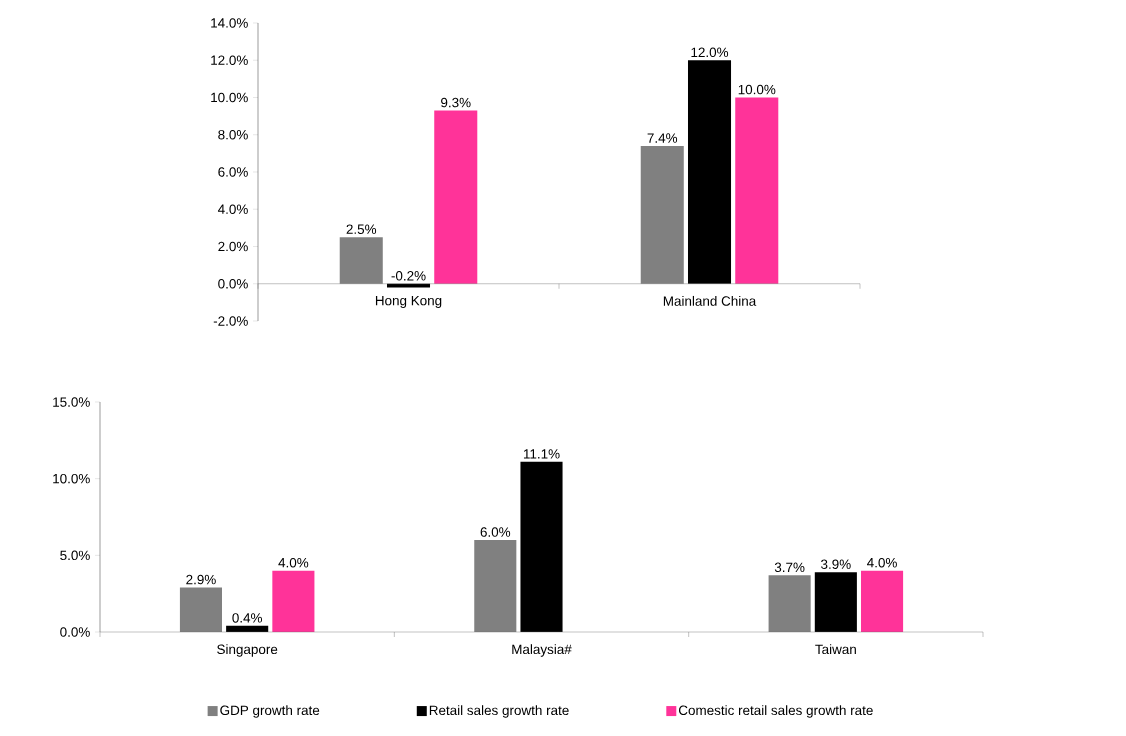  Describe the element at coordinates (233, 172) in the screenshot. I see `y-tick-label: 6.0%` at that location.